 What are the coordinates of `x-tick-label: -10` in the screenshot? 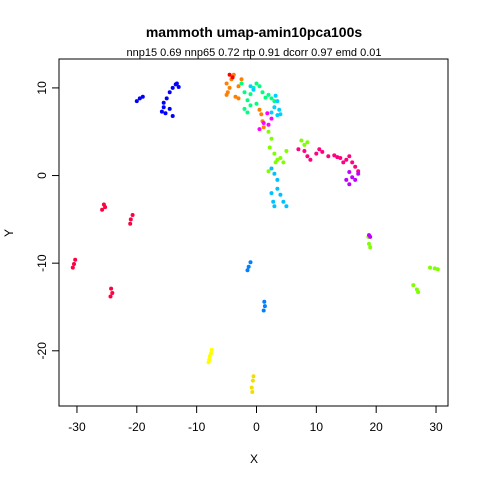 It's located at (197, 427).